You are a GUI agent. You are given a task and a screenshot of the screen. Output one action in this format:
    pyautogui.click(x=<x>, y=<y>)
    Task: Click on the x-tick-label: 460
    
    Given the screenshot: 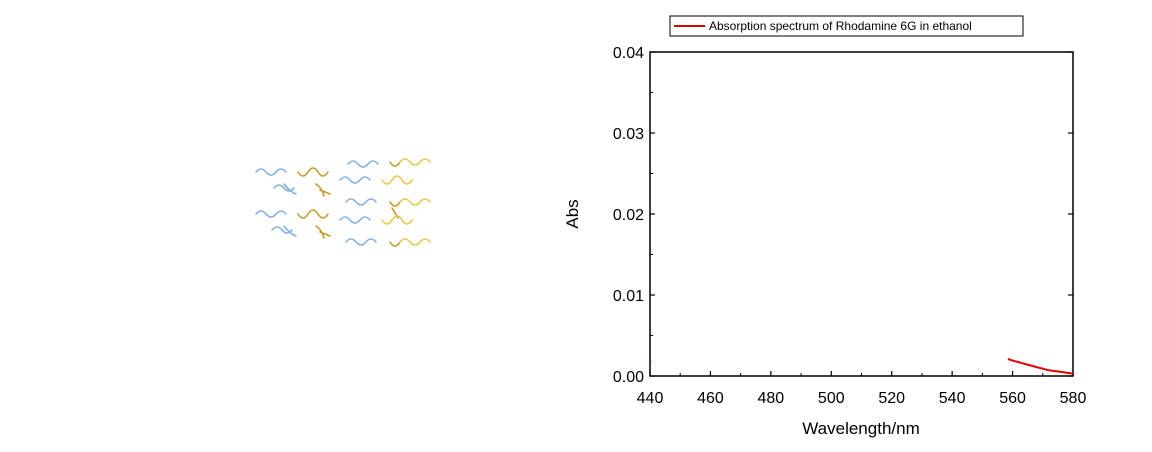 What is the action you would take?
    pyautogui.click(x=710, y=398)
    